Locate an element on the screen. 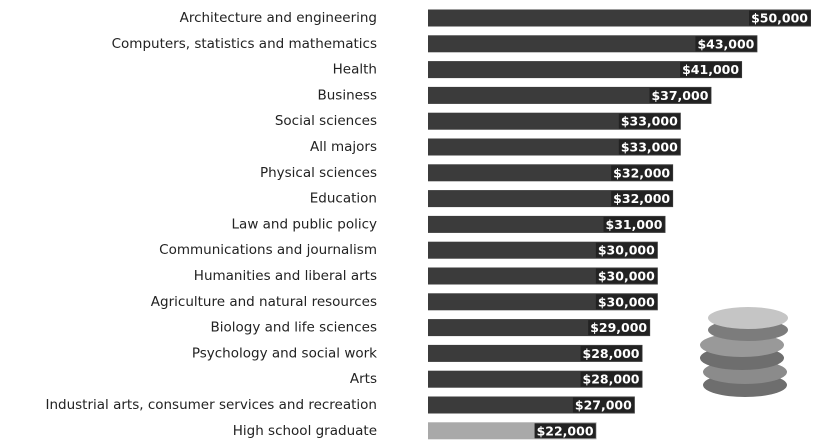 This screenshot has height=441, width=814. category-label: Agriculture and natural resources is located at coordinates (264, 302).